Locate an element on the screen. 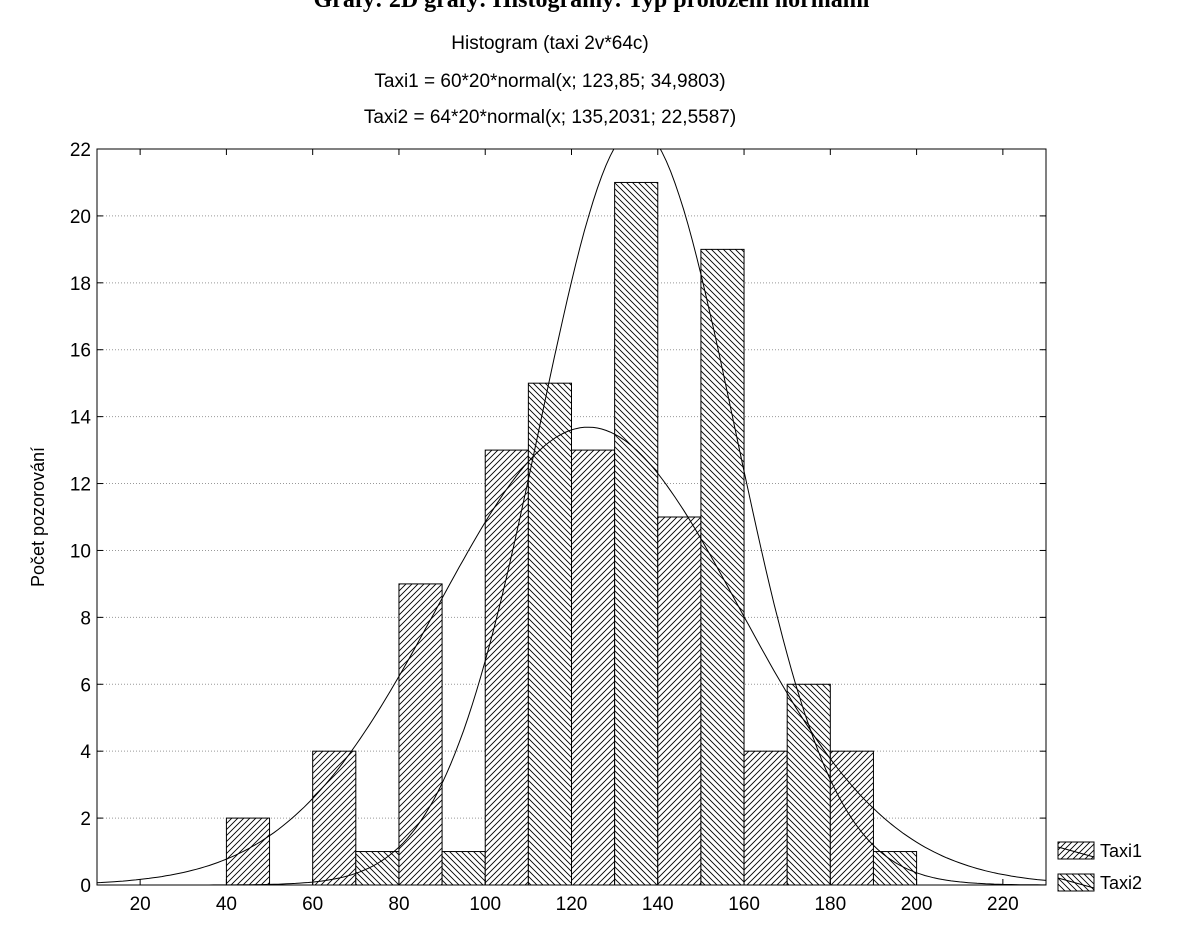 The width and height of the screenshot is (1183, 942). x-tick-label-20: 20 is located at coordinates (140, 904).